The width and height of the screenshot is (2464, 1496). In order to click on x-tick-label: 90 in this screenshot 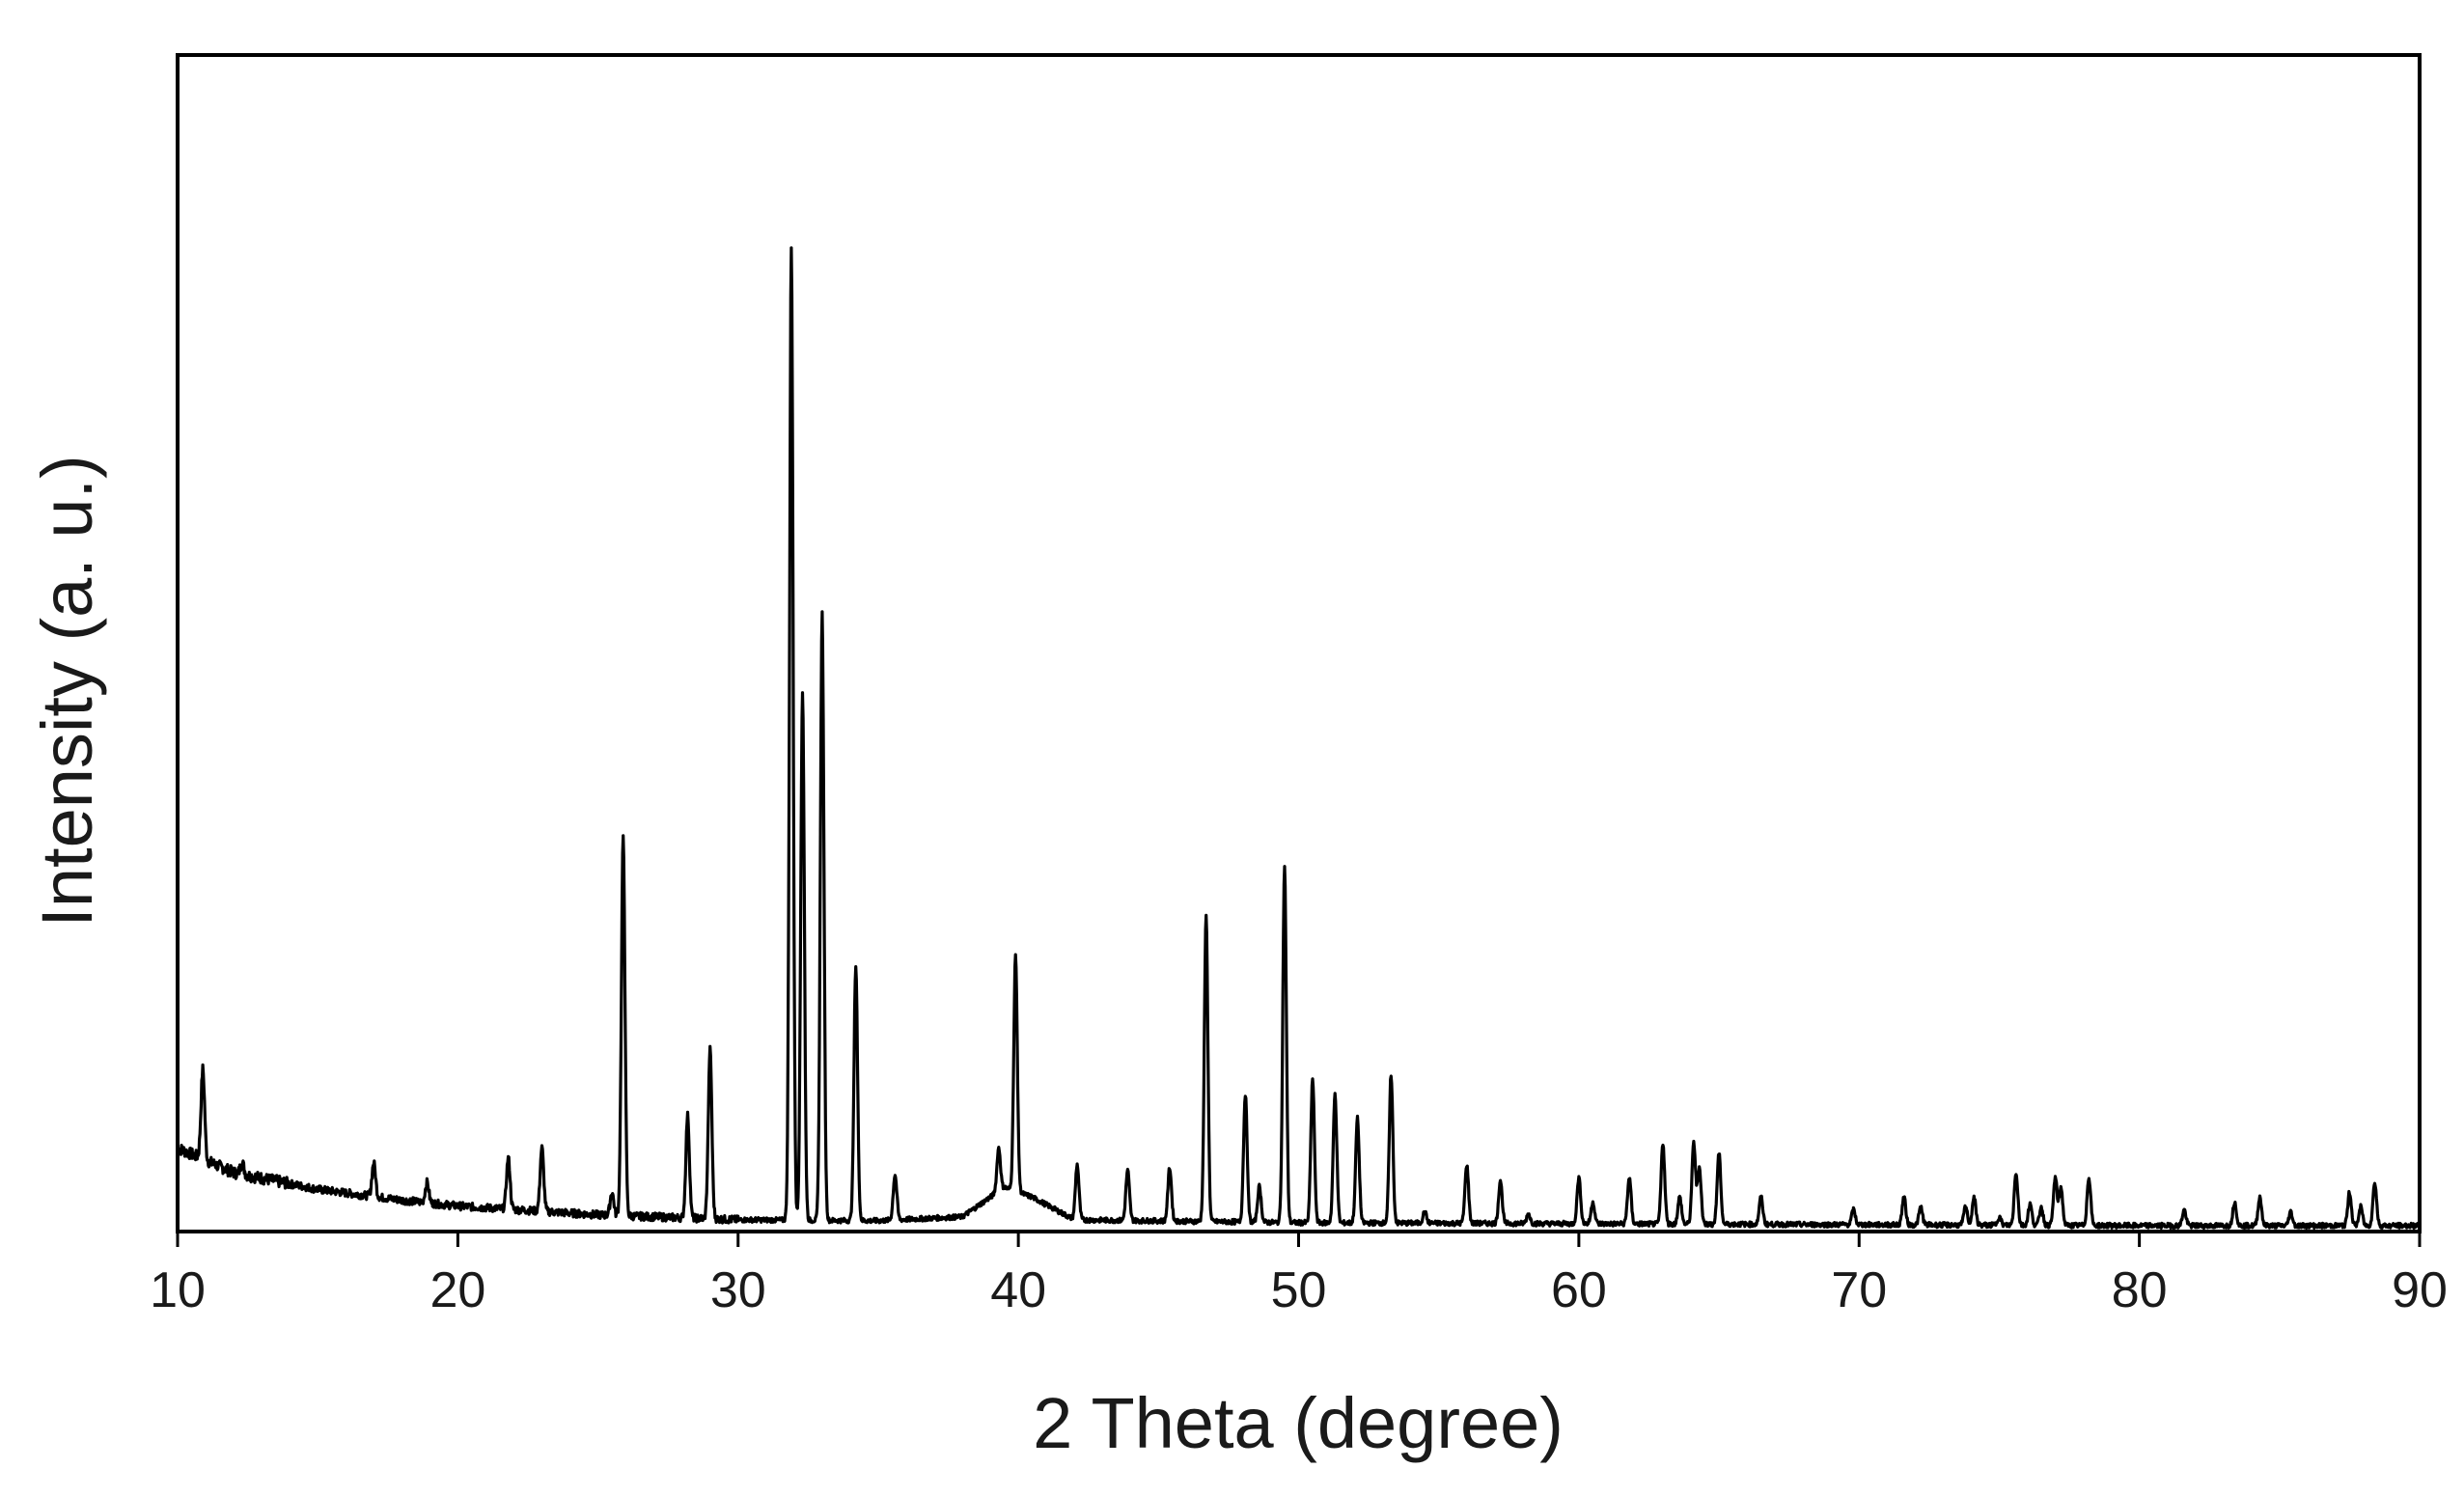, I will do `click(2420, 1290)`.